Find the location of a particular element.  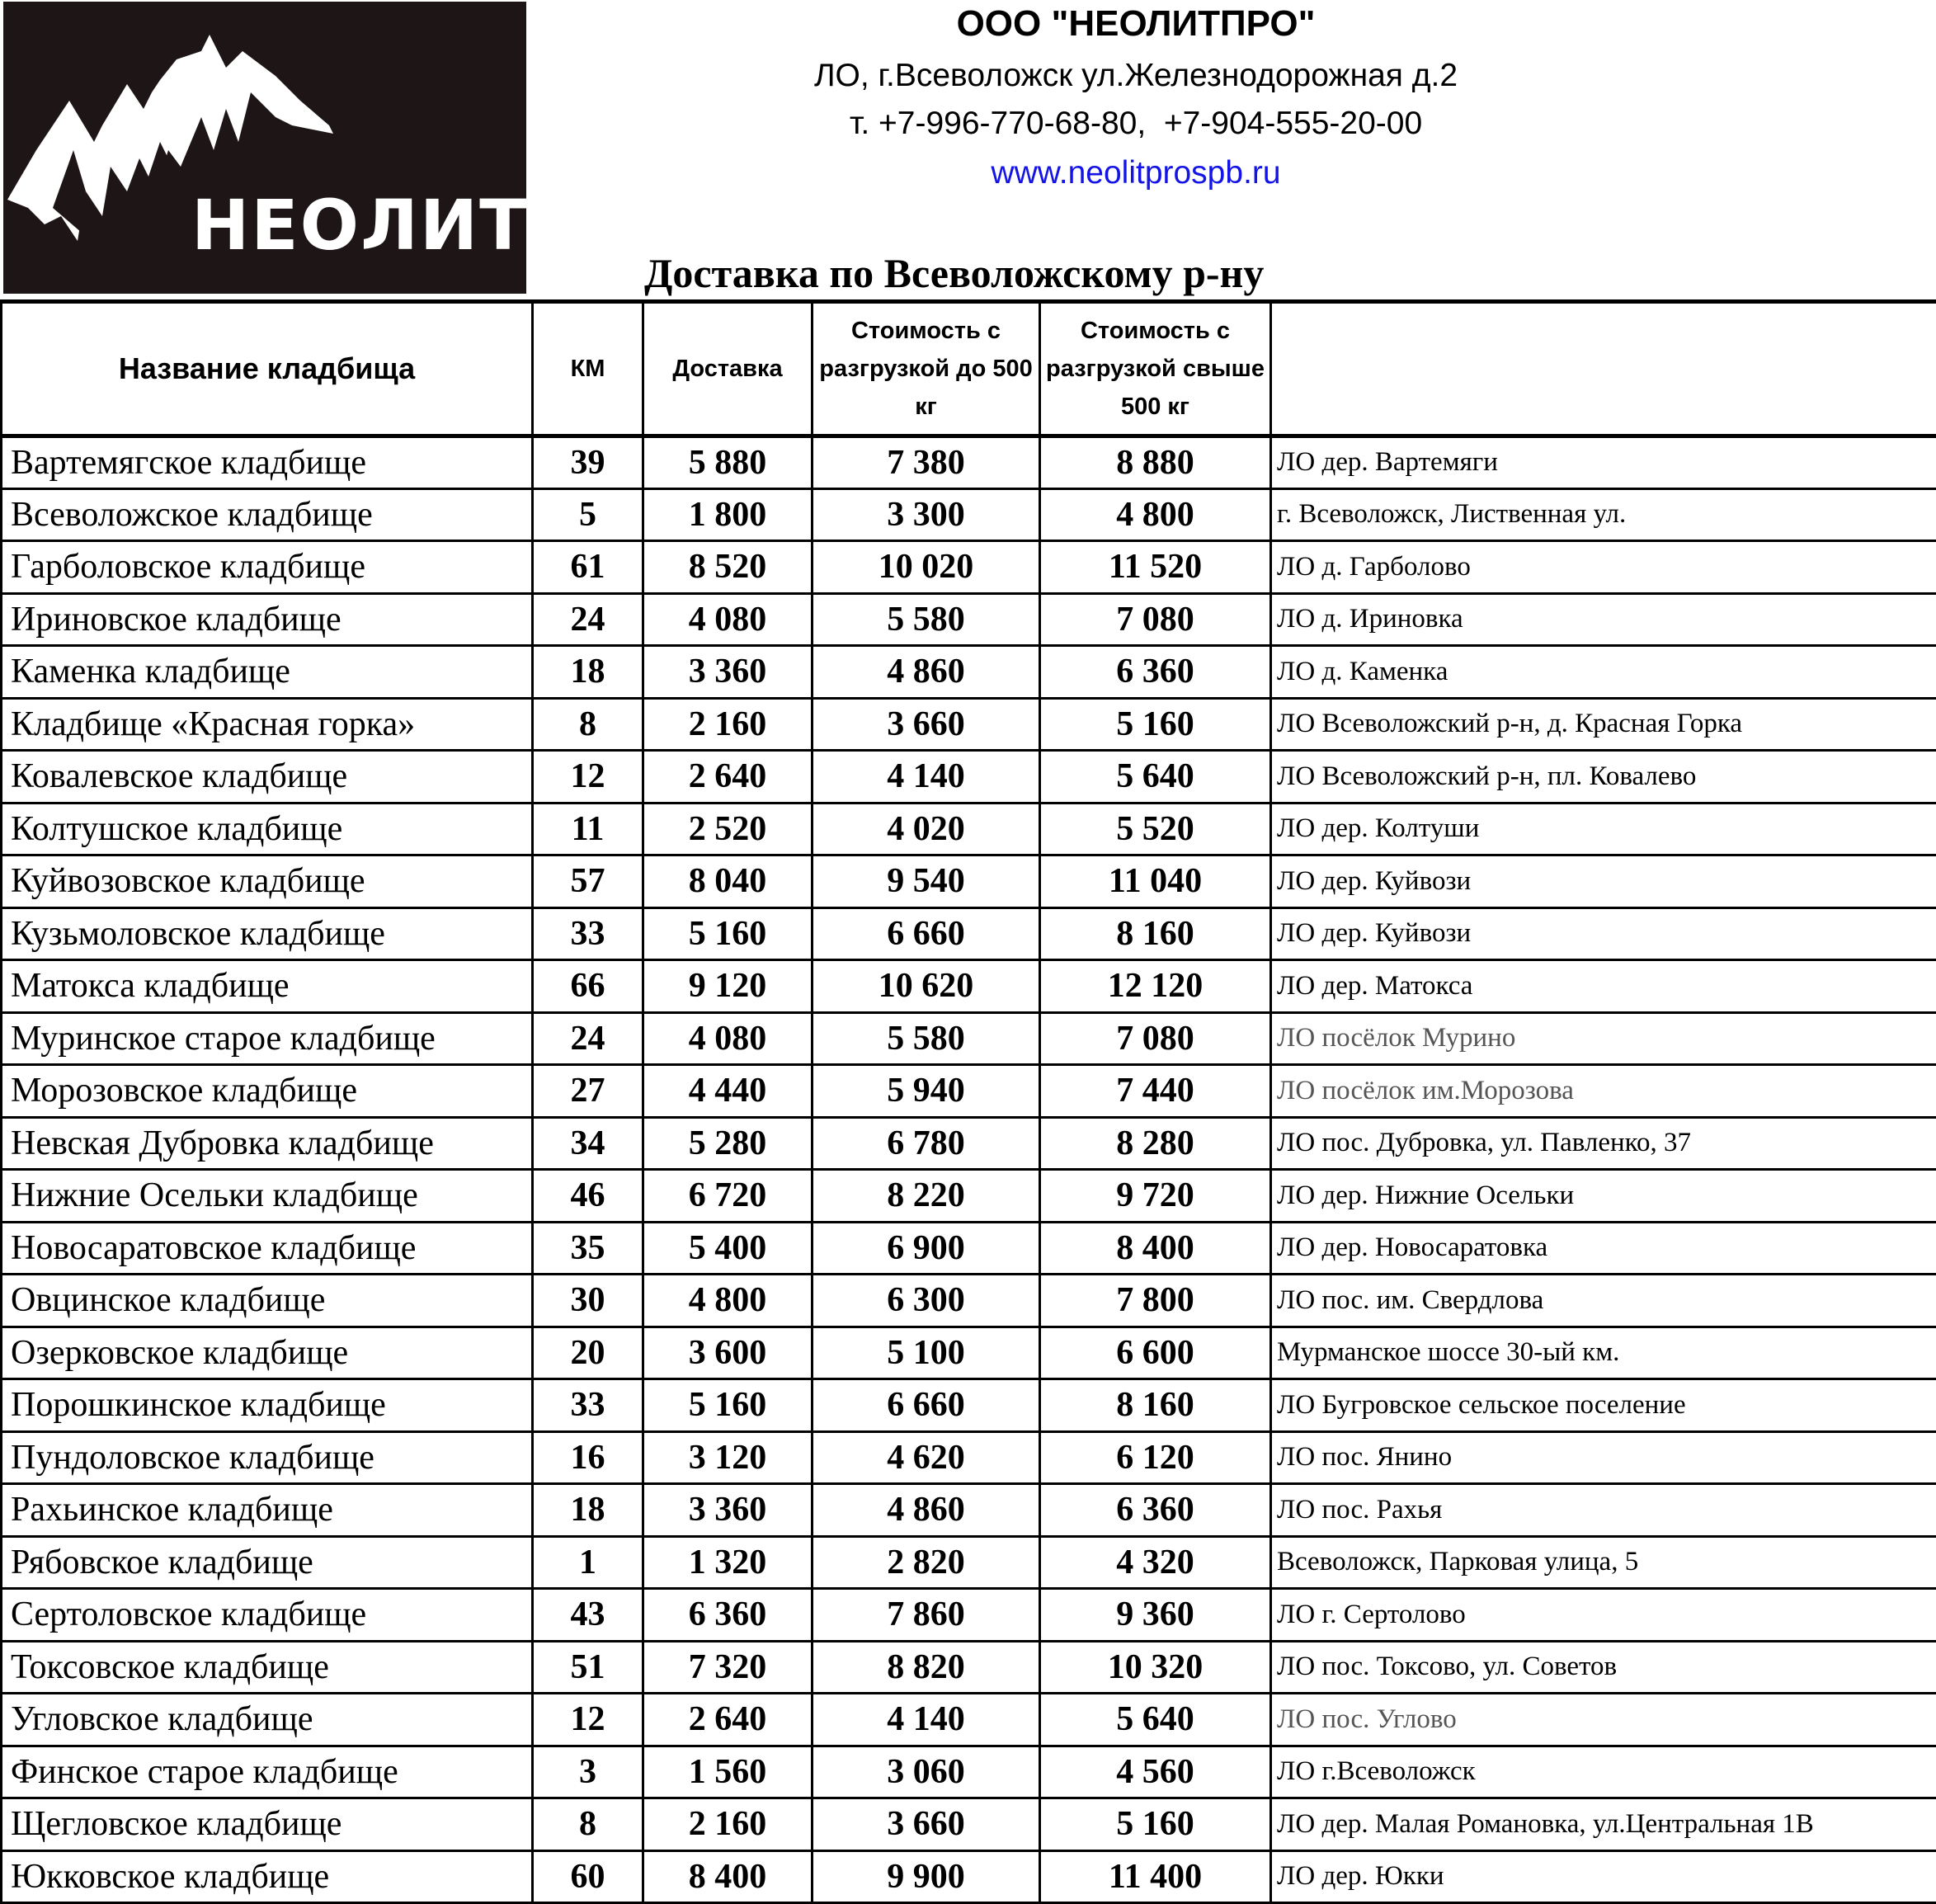

cell-address: ЛО дер. Колтуши is located at coordinates (1603, 829).